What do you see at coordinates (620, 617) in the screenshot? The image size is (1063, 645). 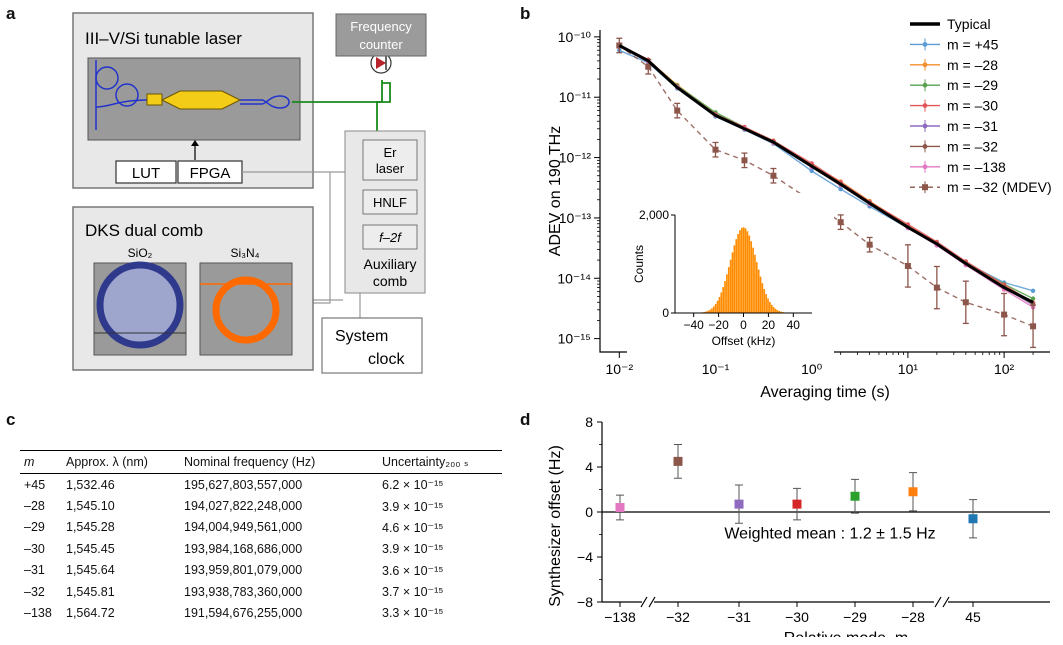 I see `offset-x-tick-label: −138` at bounding box center [620, 617].